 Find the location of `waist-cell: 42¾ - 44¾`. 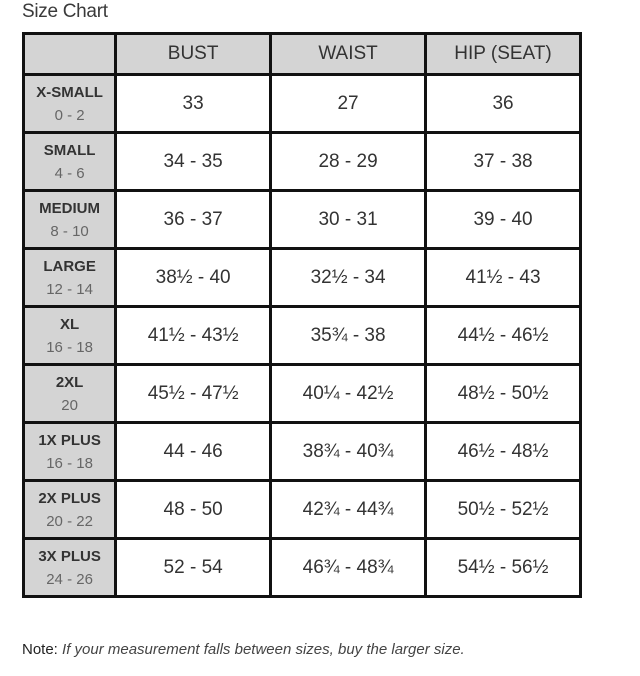

waist-cell: 42¾ - 44¾ is located at coordinates (348, 509).